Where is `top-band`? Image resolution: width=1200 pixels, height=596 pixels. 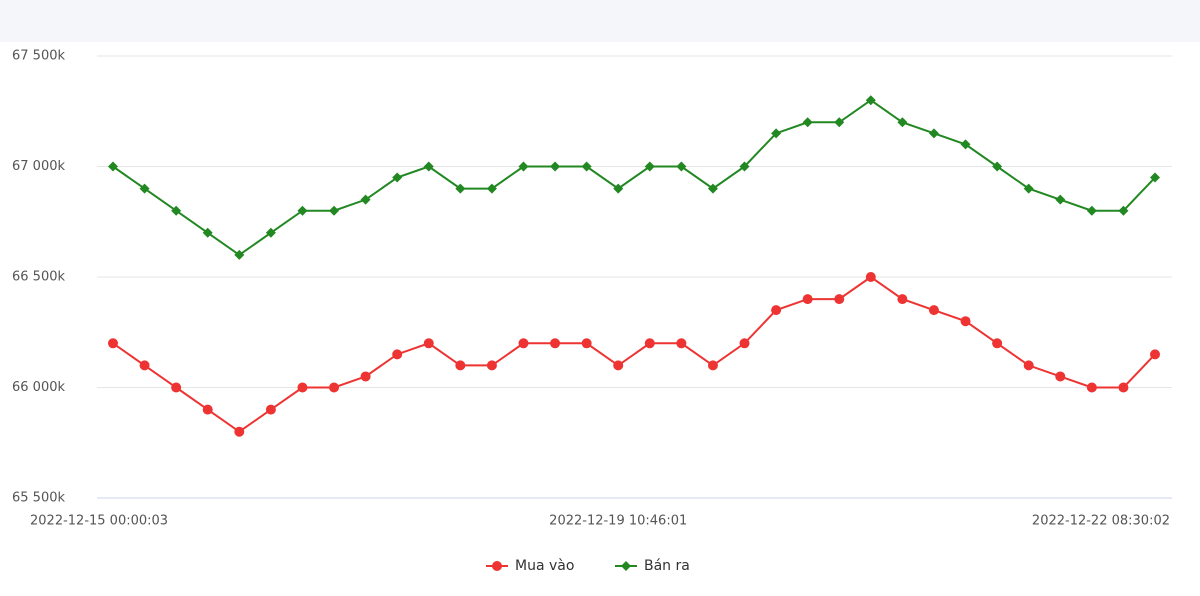
top-band is located at coordinates (600, 21).